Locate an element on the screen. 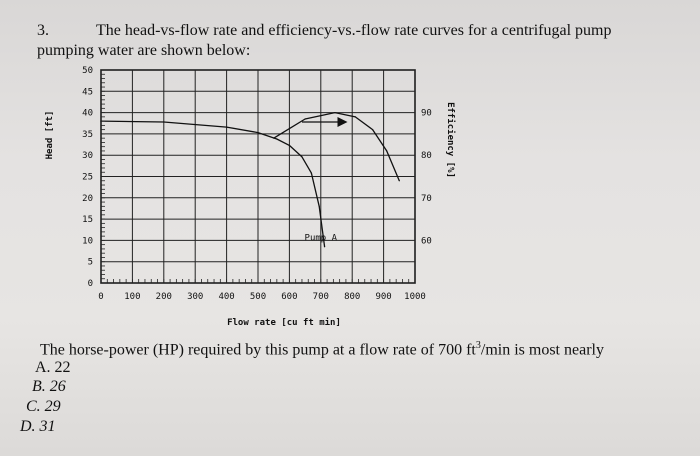  y-left-tick-label: 25 is located at coordinates (87, 178).